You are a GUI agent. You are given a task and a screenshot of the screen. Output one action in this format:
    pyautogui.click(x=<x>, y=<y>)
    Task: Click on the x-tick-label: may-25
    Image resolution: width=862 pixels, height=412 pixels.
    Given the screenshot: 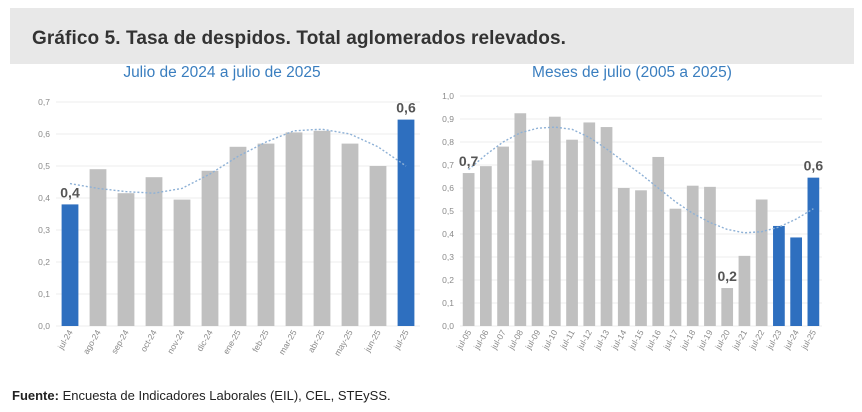 What is the action you would take?
    pyautogui.click(x=343, y=343)
    